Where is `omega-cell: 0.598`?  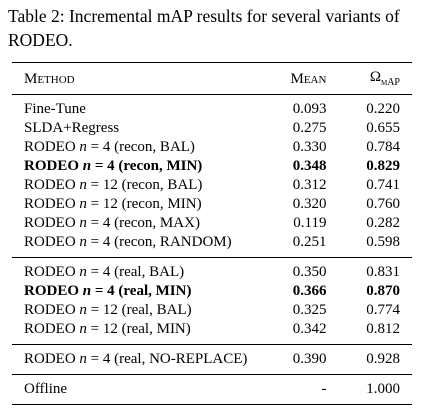 omega-cell: 0.598 is located at coordinates (383, 242).